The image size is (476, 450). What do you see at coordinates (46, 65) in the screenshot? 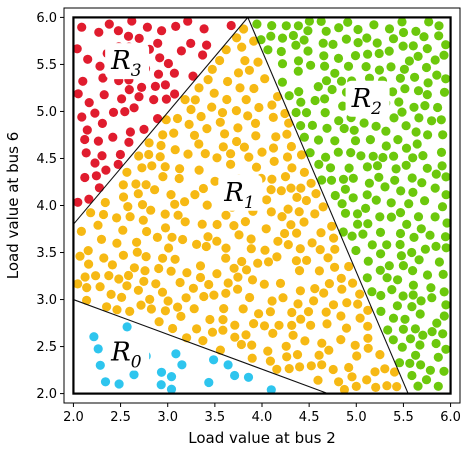
I see `y-tick-label: 5.5` at bounding box center [46, 65].